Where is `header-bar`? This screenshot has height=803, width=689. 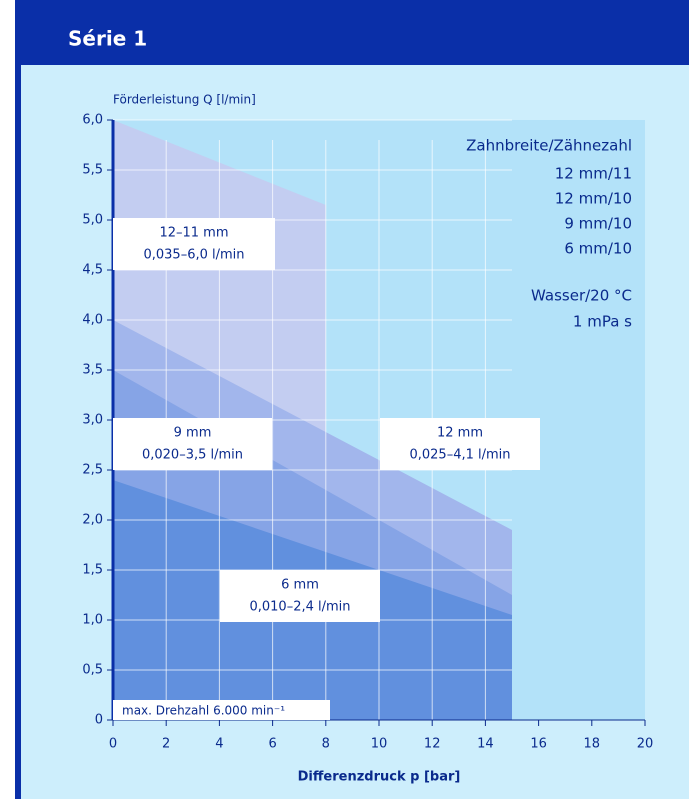 header-bar is located at coordinates (352, 32).